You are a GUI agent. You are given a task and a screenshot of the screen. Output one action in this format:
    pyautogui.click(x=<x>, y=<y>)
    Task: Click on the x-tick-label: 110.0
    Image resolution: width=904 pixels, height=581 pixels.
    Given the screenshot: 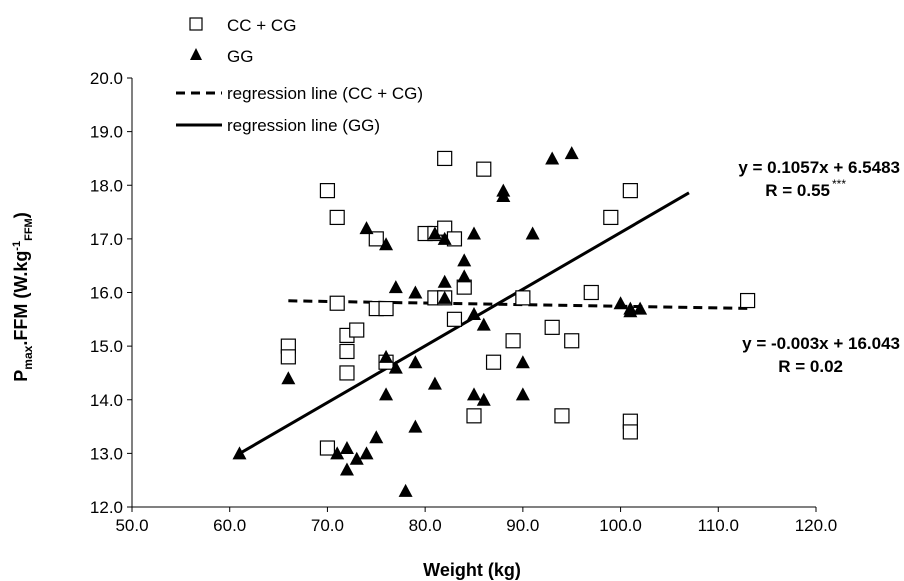 What is the action you would take?
    pyautogui.click(x=718, y=525)
    